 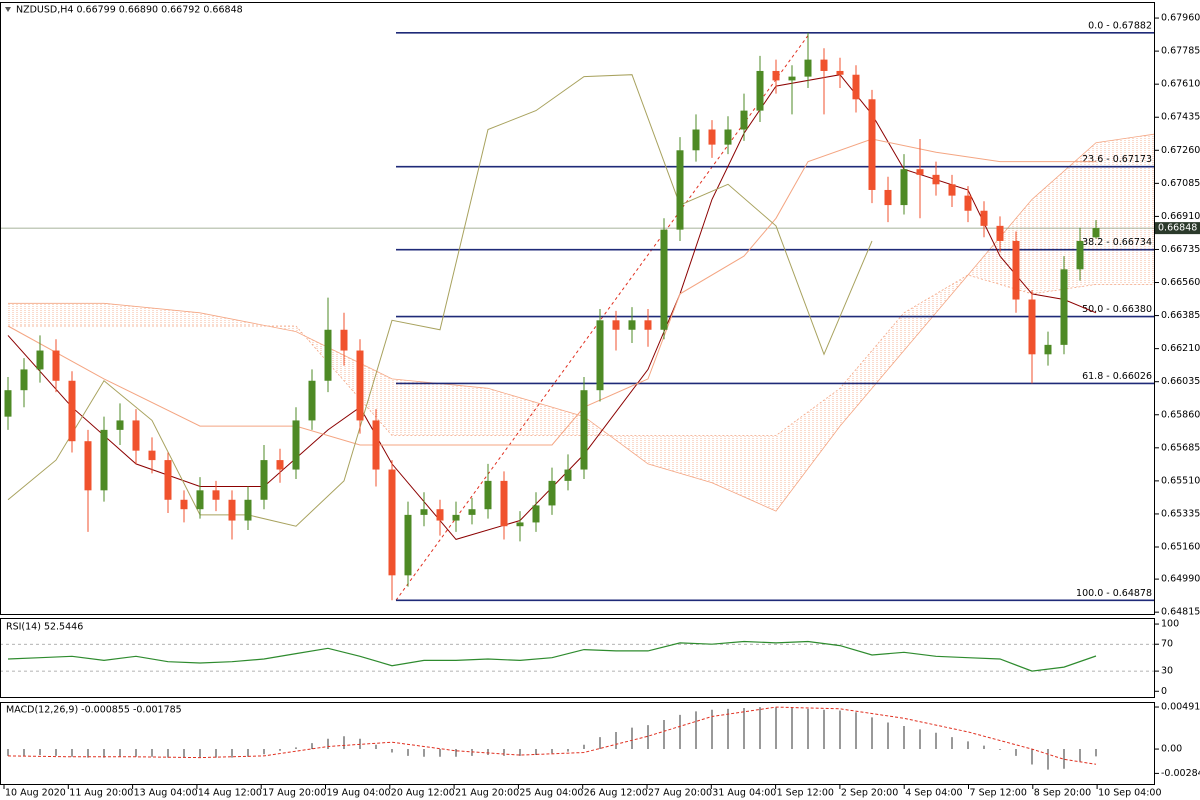 What do you see at coordinates (1180, 150) in the screenshot?
I see `y-tick-label: 0.67260` at bounding box center [1180, 150].